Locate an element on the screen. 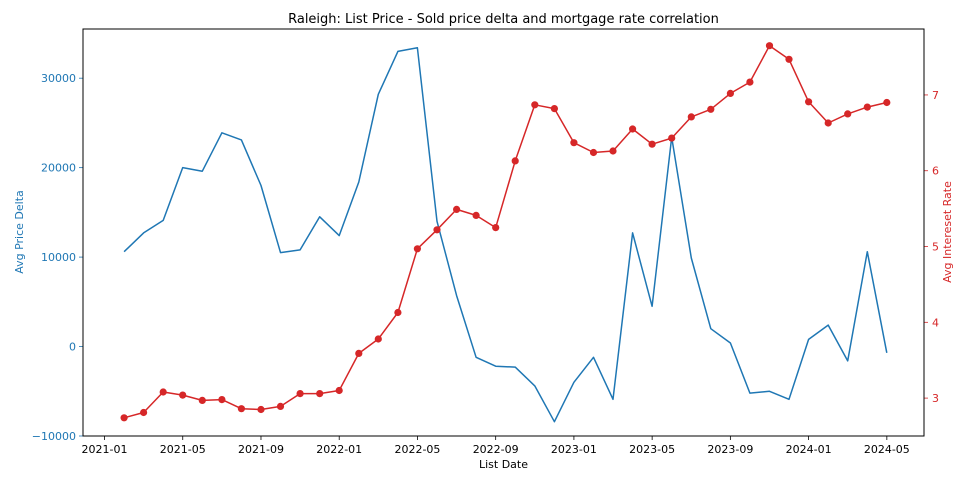 This screenshot has width=969, height=486. x-tick-label: 2024-05 is located at coordinates (887, 449).